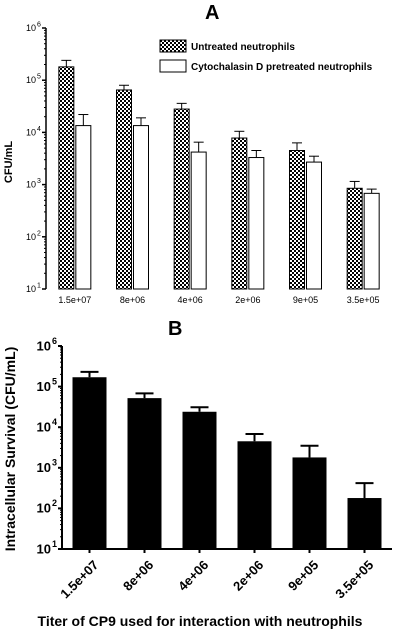 The height and width of the screenshot is (635, 400). I want to click on panel-b-y-tick-exponent: 1, so click(54, 544).